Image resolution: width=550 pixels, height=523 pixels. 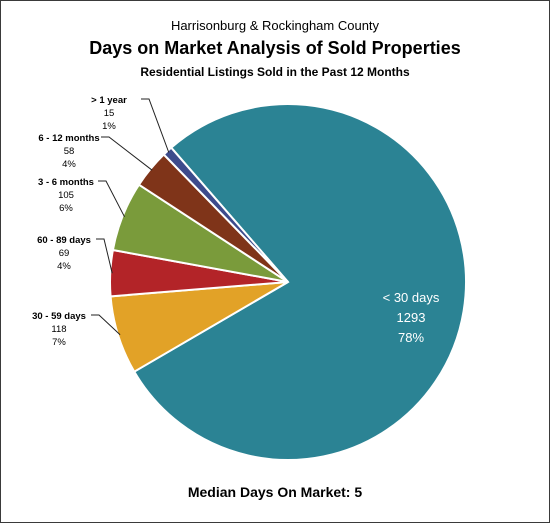 What do you see at coordinates (59, 342) in the screenshot?
I see `slice-percent-1: 7%` at bounding box center [59, 342].